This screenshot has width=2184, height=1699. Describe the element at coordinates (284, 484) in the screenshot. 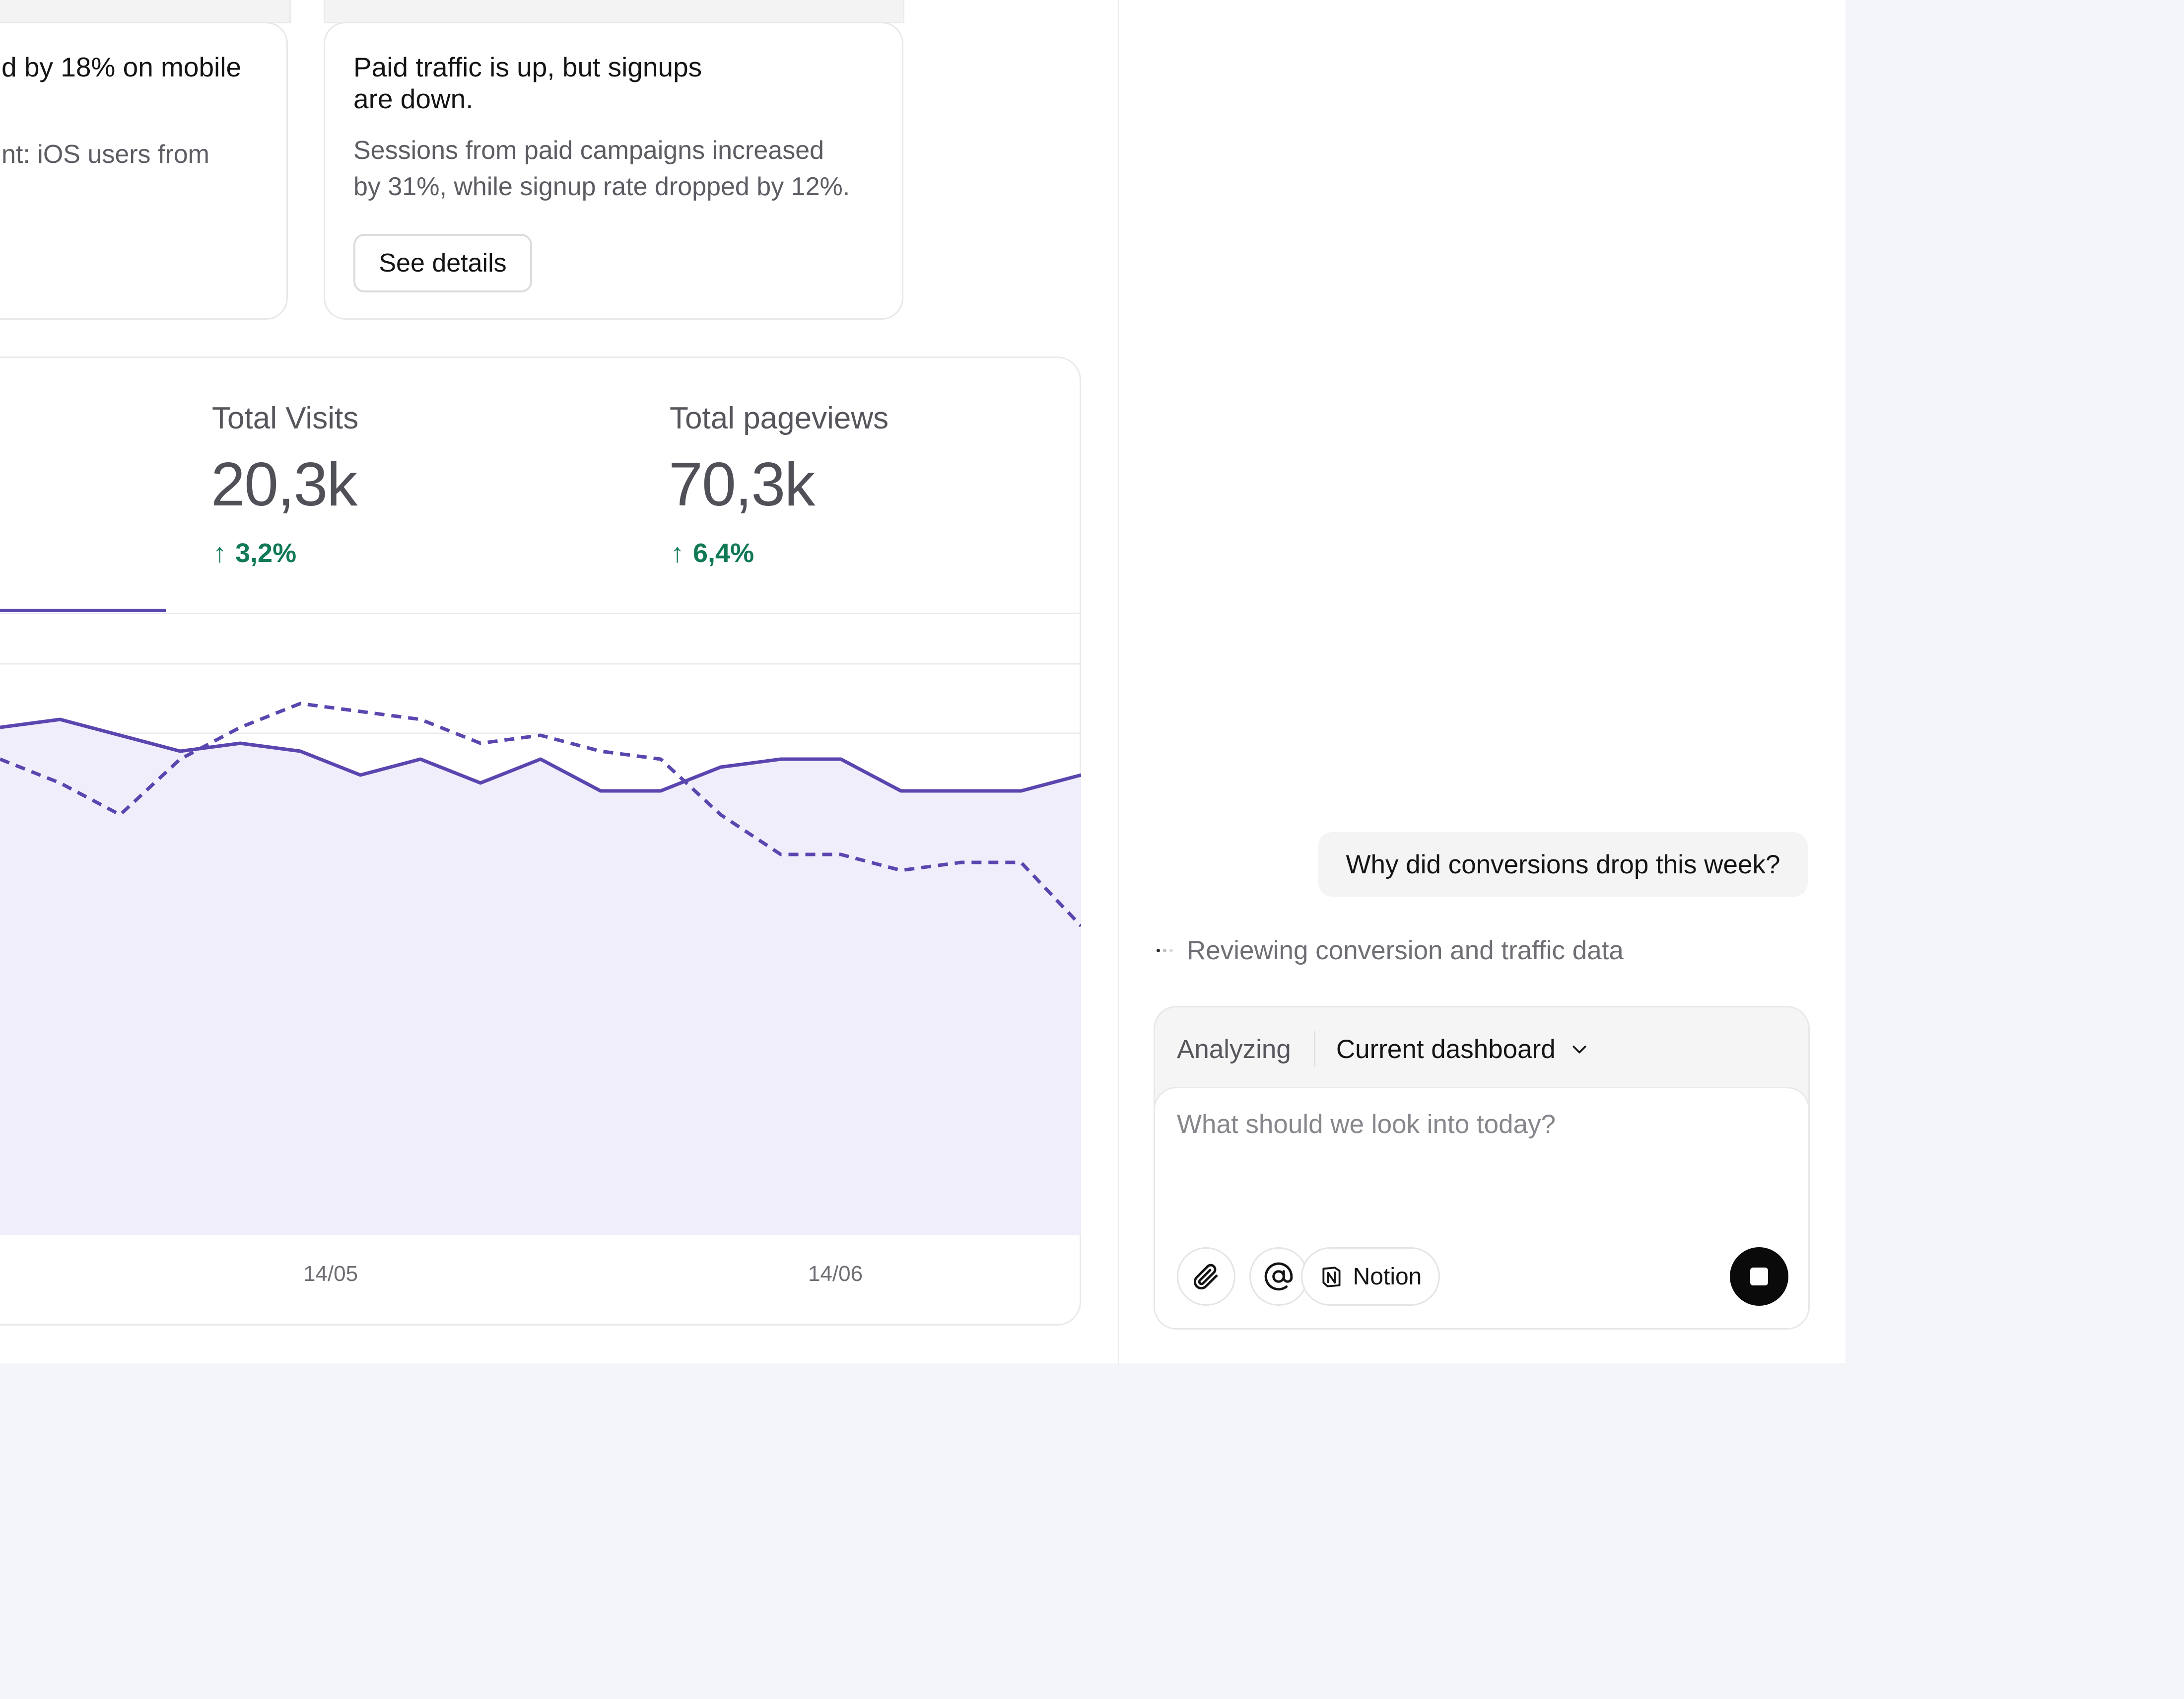

I see `metric-value-visits: 20,3k` at that location.